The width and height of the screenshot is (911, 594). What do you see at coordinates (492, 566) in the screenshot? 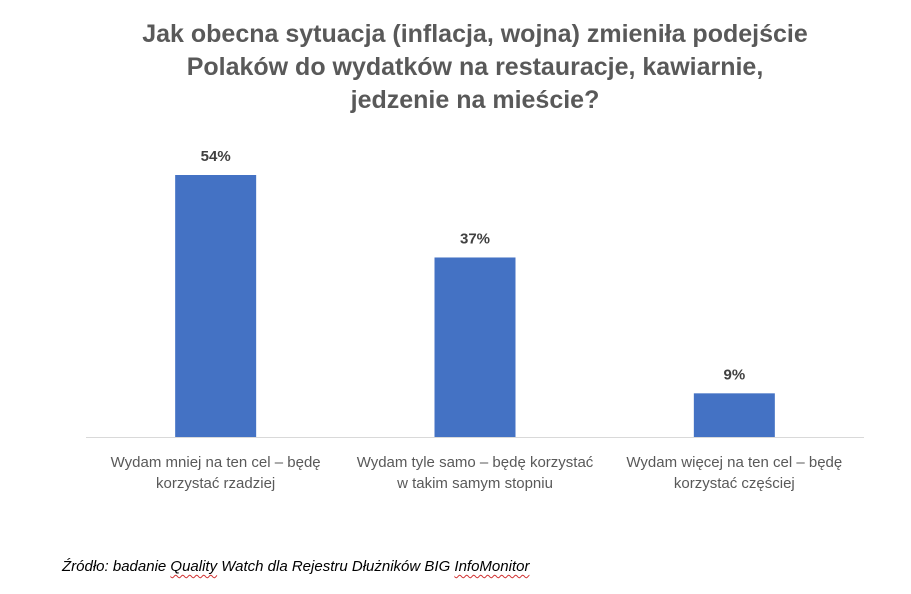
I see `source-infomonitor: InfoMonitor` at bounding box center [492, 566].